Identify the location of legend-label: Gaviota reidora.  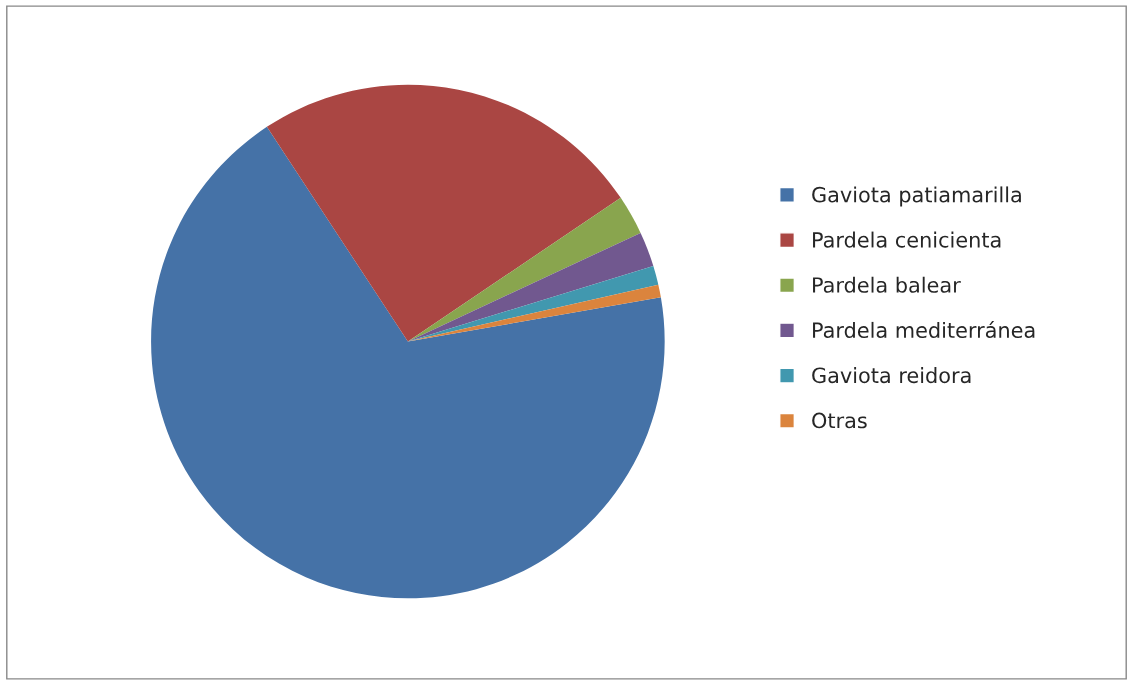
(891, 375).